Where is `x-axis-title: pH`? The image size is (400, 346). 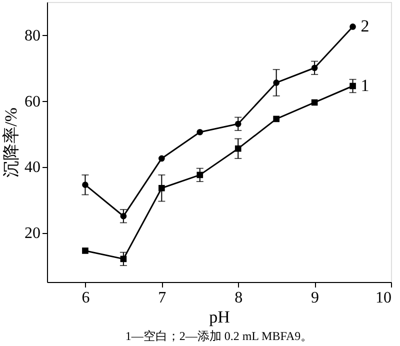
x-axis-title: pH is located at coordinates (219, 317).